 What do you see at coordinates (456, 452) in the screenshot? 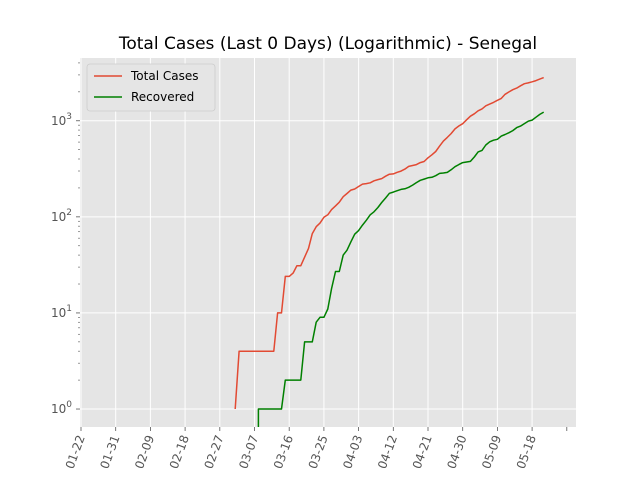
I see `x-tick-label: 04-30` at bounding box center [456, 452].